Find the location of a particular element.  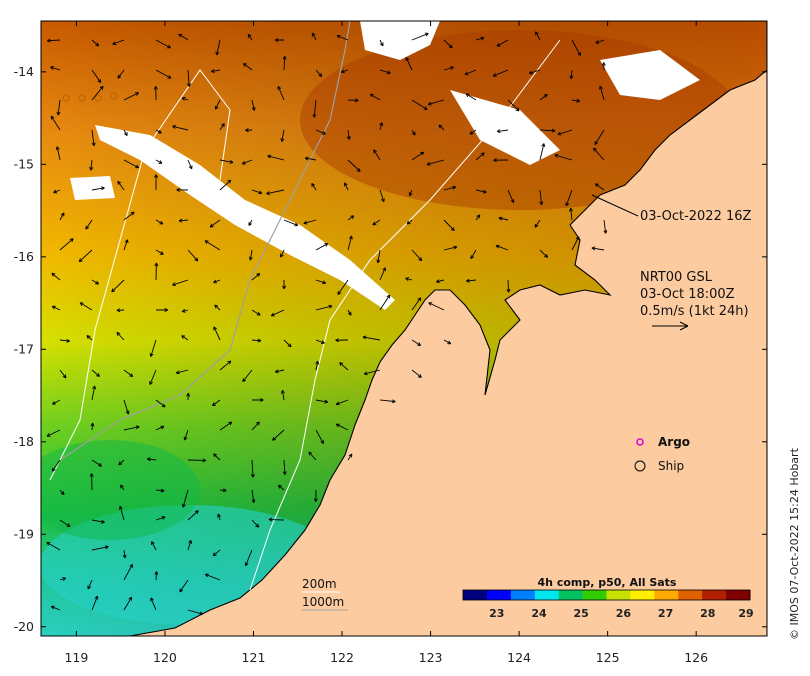

lon-tick-label: 119 is located at coordinates (76, 657).